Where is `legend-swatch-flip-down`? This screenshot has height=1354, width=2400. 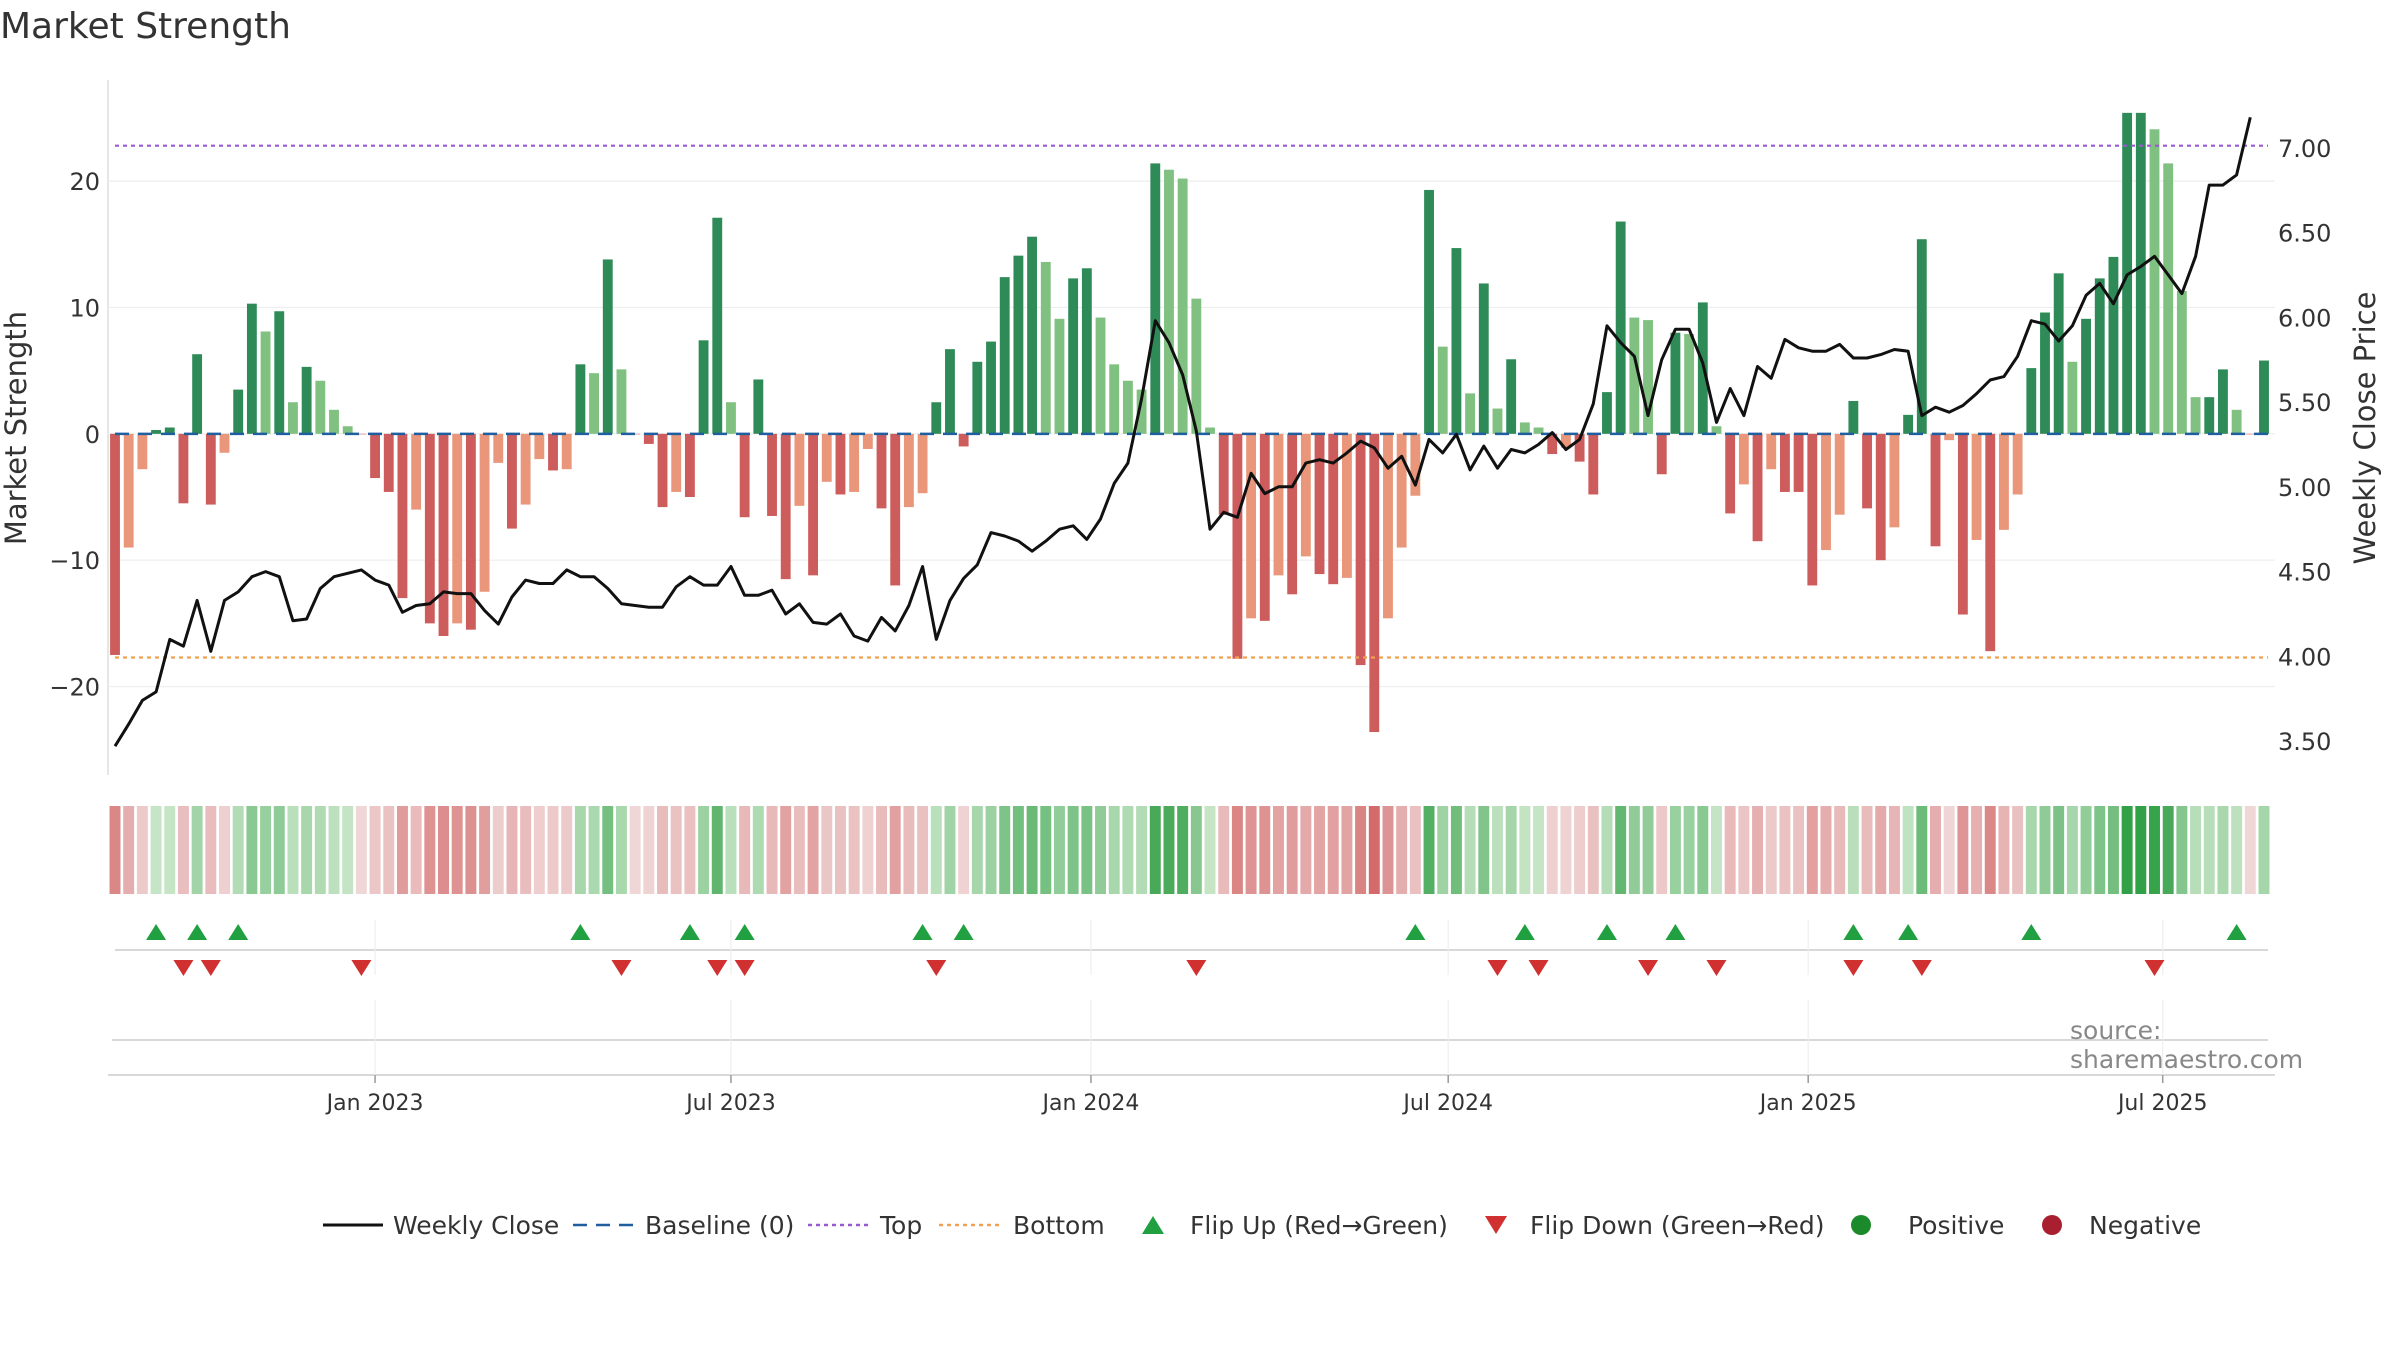 legend-swatch-flip-down is located at coordinates (1496, 1225).